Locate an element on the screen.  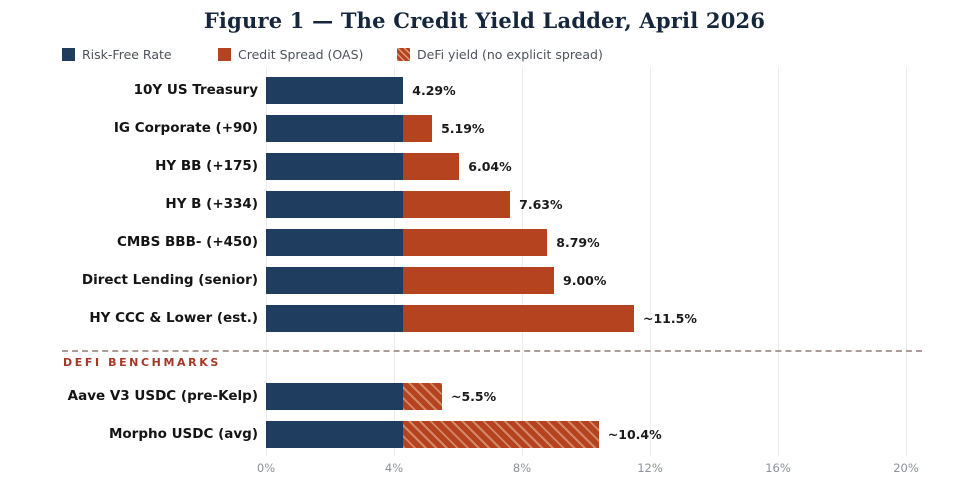
bar-row: Aave V3 USDC (pre-Kelp) ~5.5% is located at coordinates (484, 396).